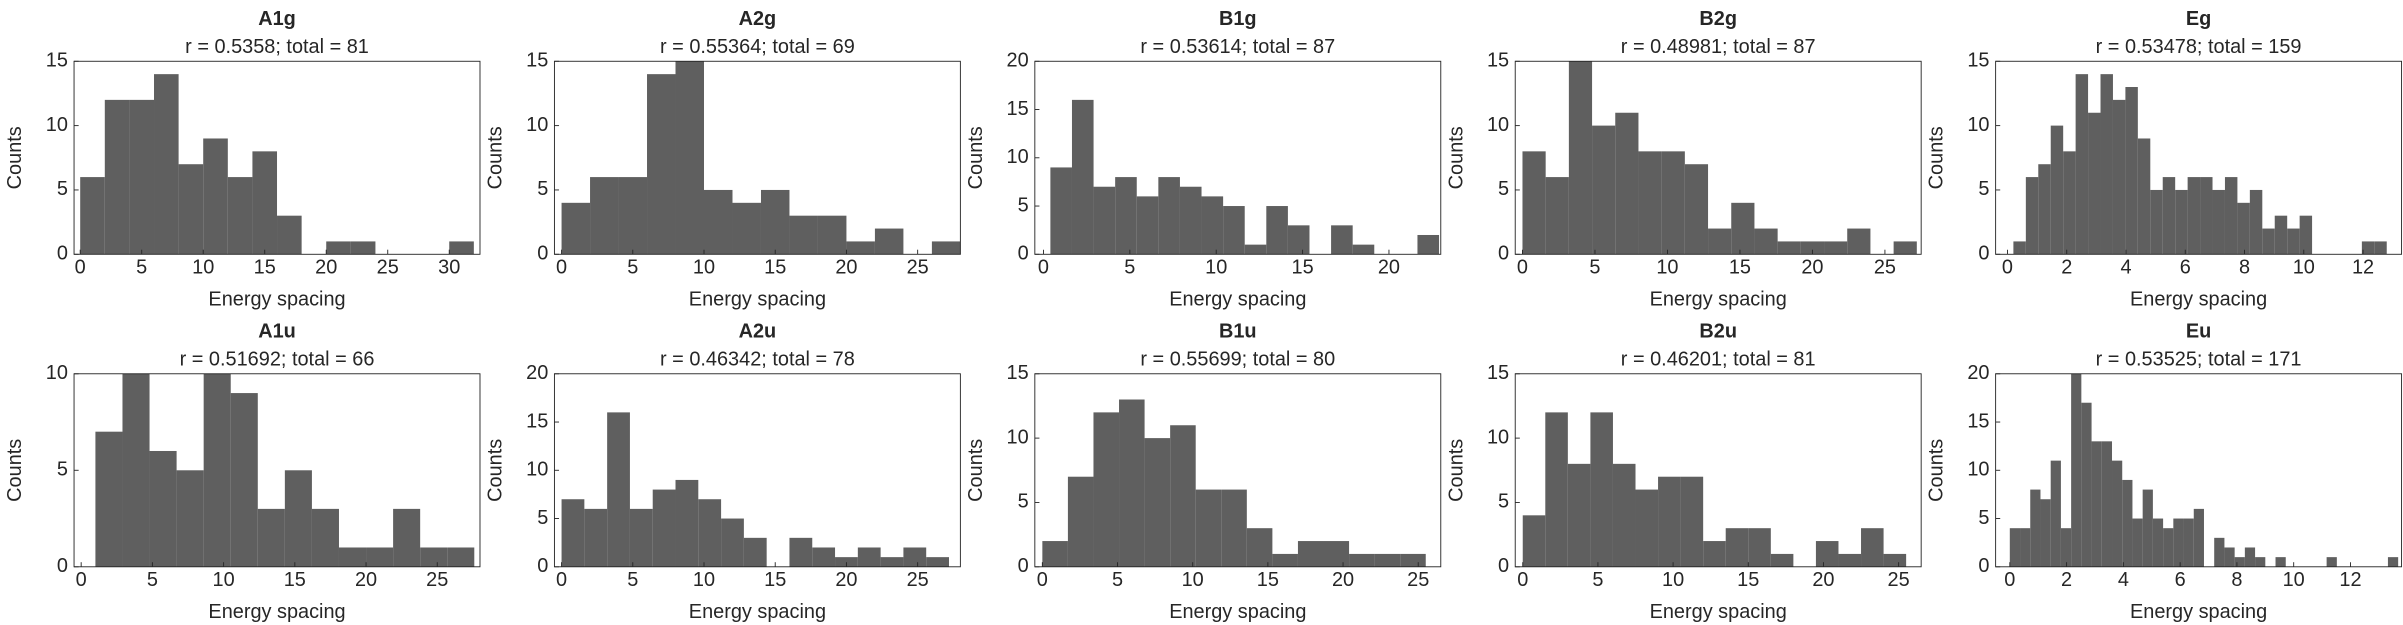  Describe the element at coordinates (449, 267) in the screenshot. I see `x-tick-label: 30` at that location.